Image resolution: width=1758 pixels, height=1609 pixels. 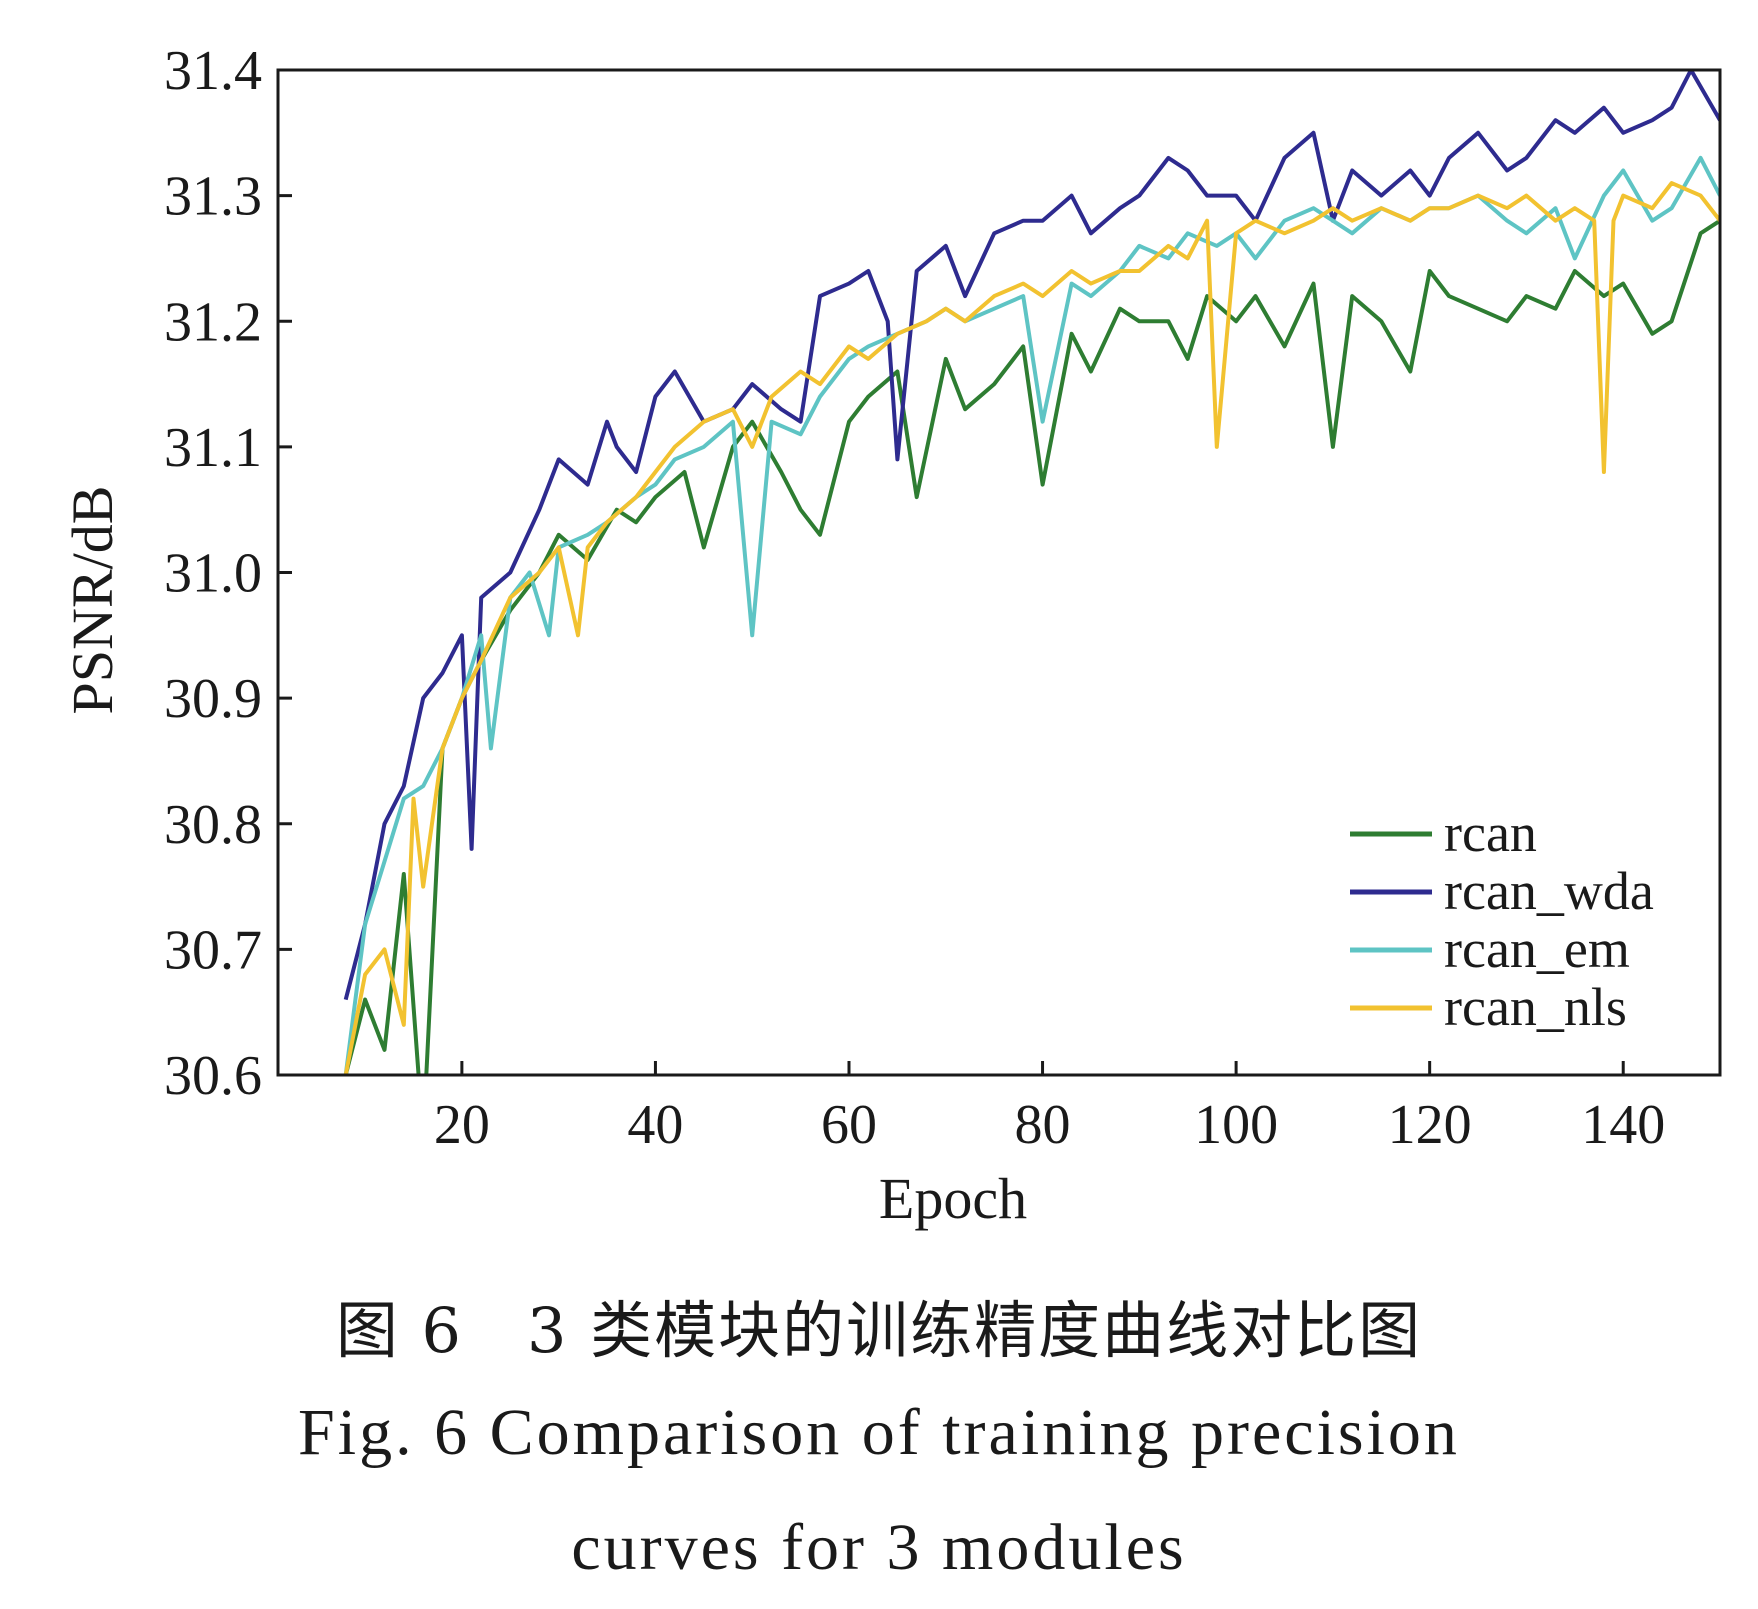 What do you see at coordinates (213, 1076) in the screenshot?
I see `y-tick-label: 30.6` at bounding box center [213, 1076].